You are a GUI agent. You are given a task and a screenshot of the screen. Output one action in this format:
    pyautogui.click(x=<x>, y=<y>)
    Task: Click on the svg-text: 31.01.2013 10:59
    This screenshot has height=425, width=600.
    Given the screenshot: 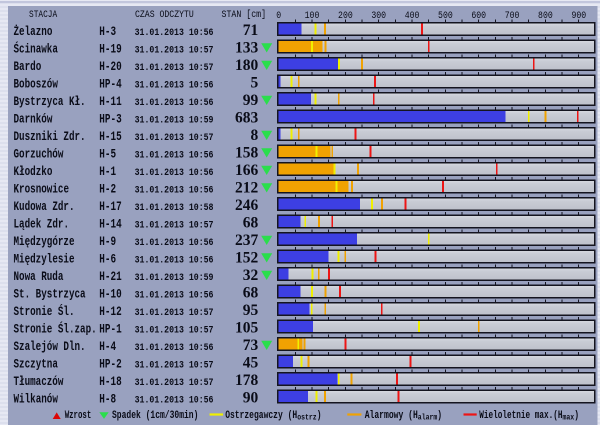 What is the action you would take?
    pyautogui.click(x=174, y=278)
    